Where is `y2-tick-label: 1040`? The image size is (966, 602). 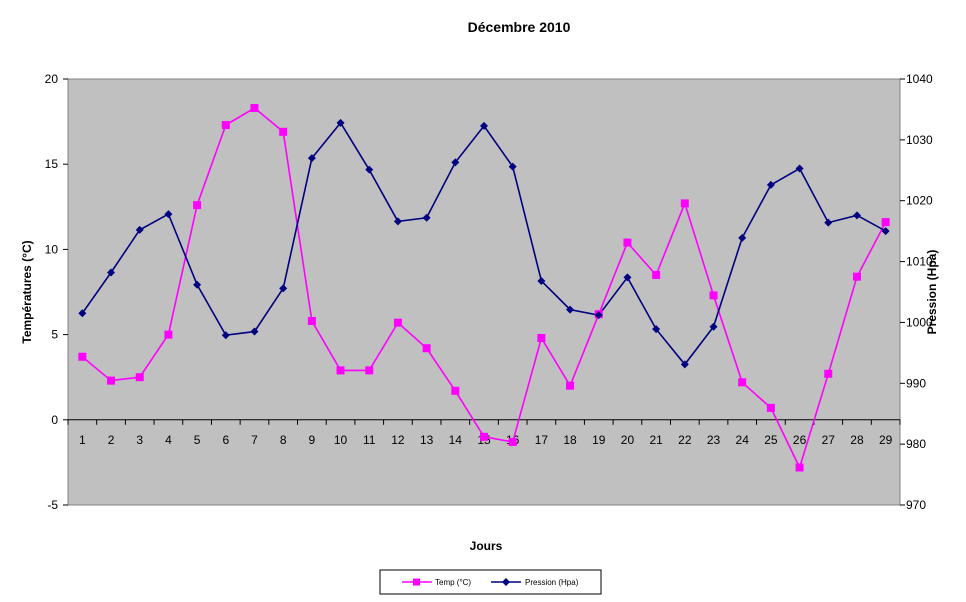
y2-tick-label: 1040 is located at coordinates (919, 79).